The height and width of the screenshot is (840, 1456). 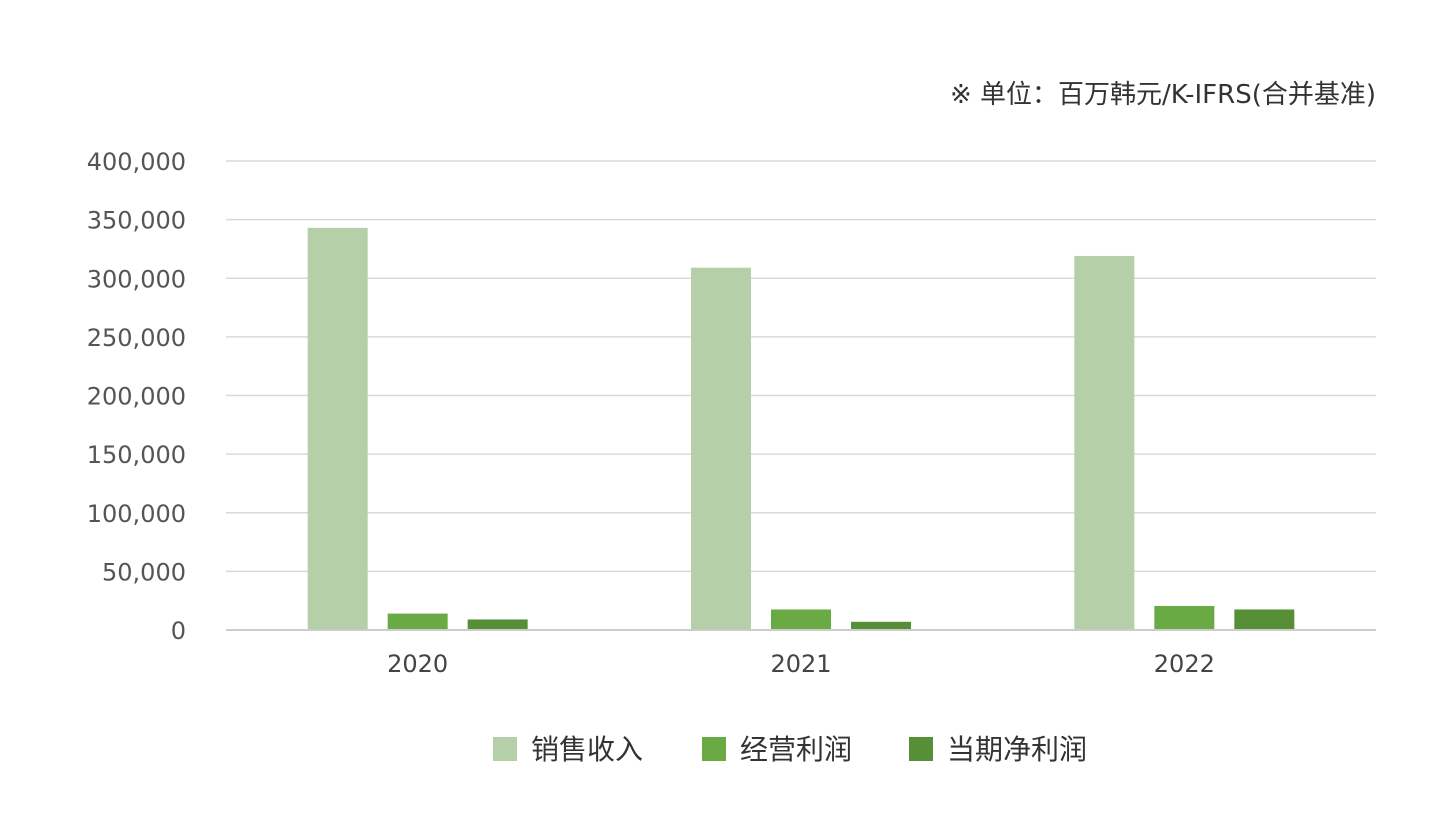 What do you see at coordinates (1184, 664) in the screenshot?
I see `x-tick-label: 2022` at bounding box center [1184, 664].